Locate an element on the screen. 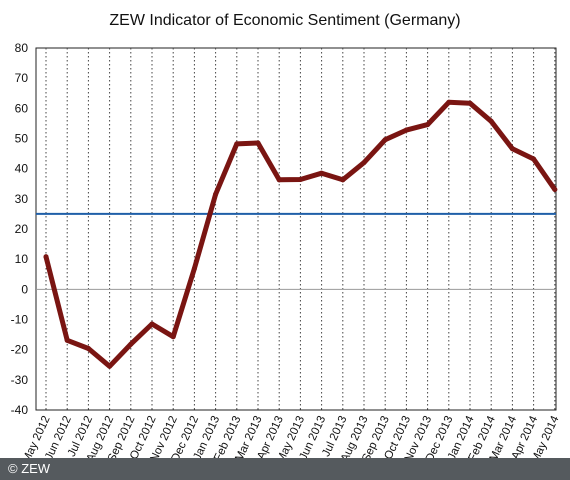  y-tick-label: 10 is located at coordinates (22, 259).